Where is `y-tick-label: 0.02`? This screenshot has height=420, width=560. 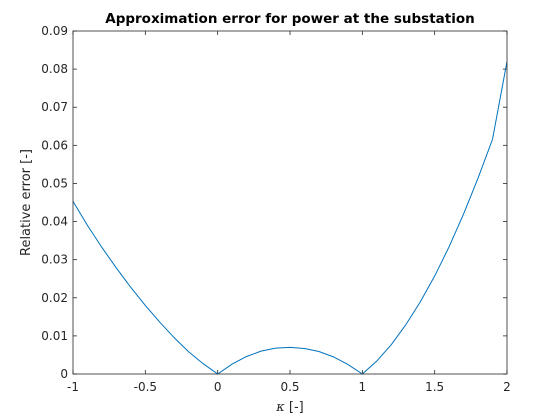 y-tick-label: 0.02 is located at coordinates (54, 298).